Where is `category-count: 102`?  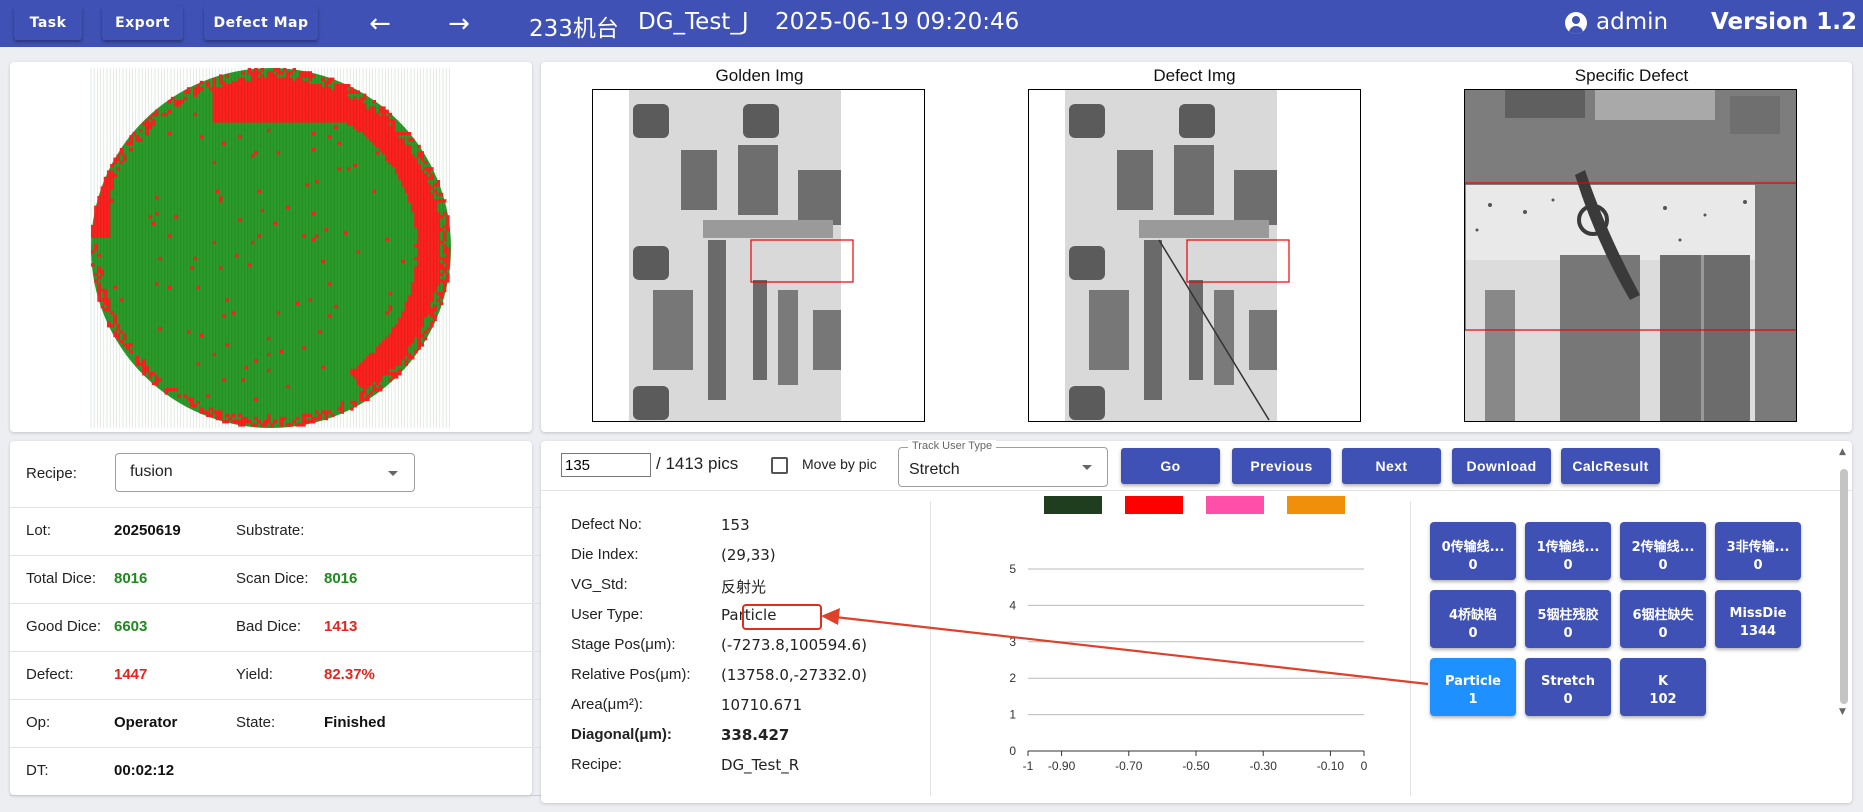 category-count: 102 is located at coordinates (1663, 699).